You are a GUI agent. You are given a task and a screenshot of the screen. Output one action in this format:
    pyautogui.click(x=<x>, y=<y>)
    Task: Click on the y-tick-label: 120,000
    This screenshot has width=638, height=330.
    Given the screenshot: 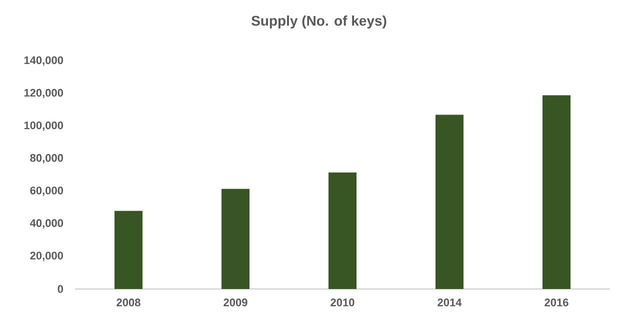 What is the action you would take?
    pyautogui.click(x=44, y=93)
    